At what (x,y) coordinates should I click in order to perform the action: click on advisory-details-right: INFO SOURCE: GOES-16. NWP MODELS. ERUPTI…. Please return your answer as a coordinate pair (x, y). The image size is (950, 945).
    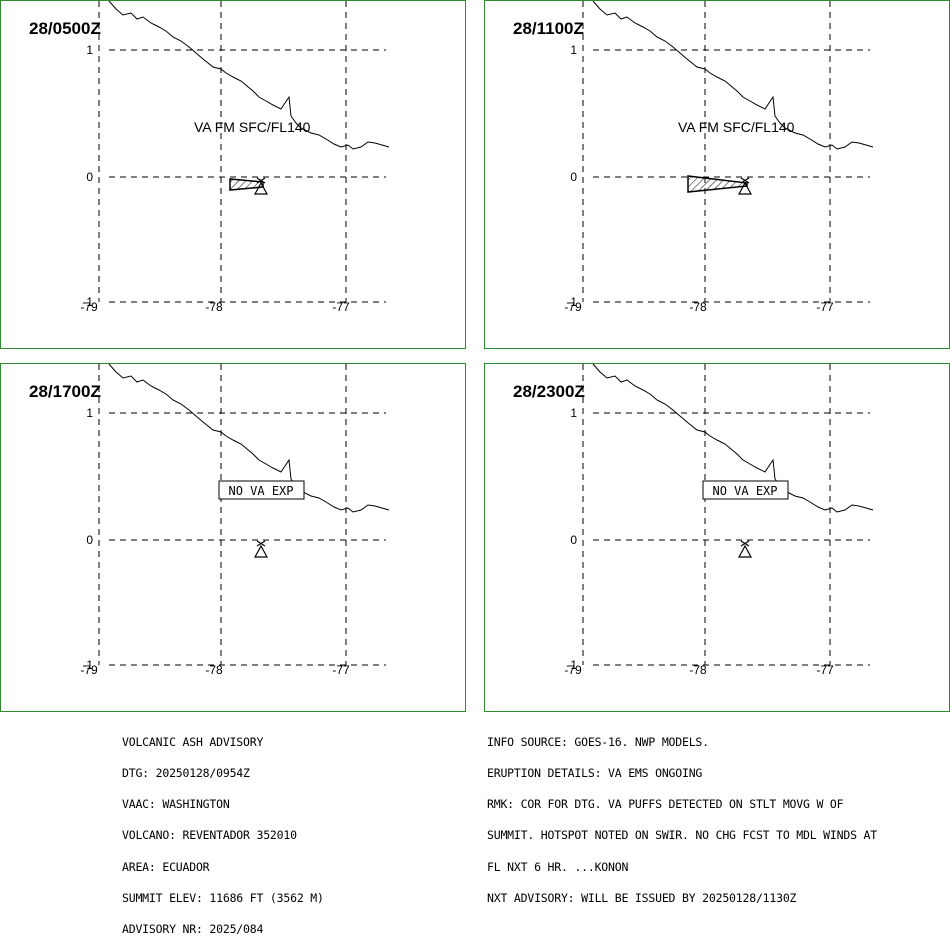
    Looking at the image, I should click on (682, 815).